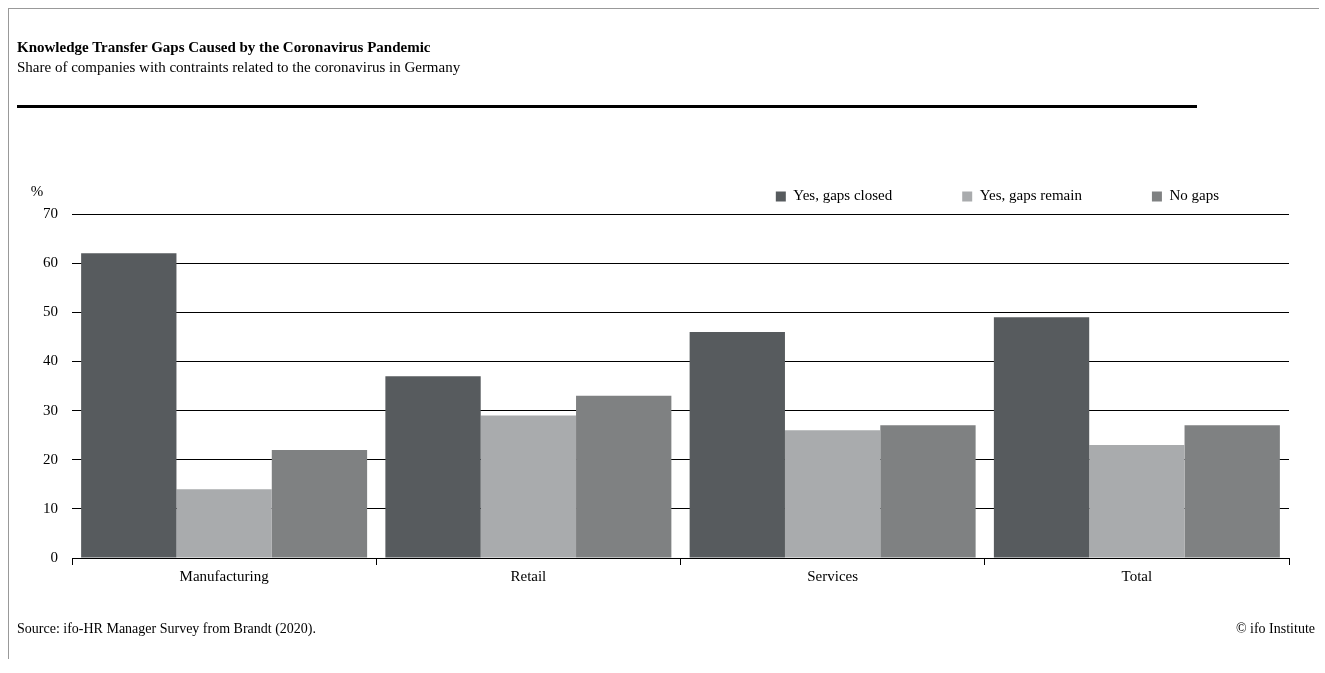 Image resolution: width=1325 pixels, height=673 pixels. I want to click on legend-label: Yes, gaps closed, so click(843, 195).